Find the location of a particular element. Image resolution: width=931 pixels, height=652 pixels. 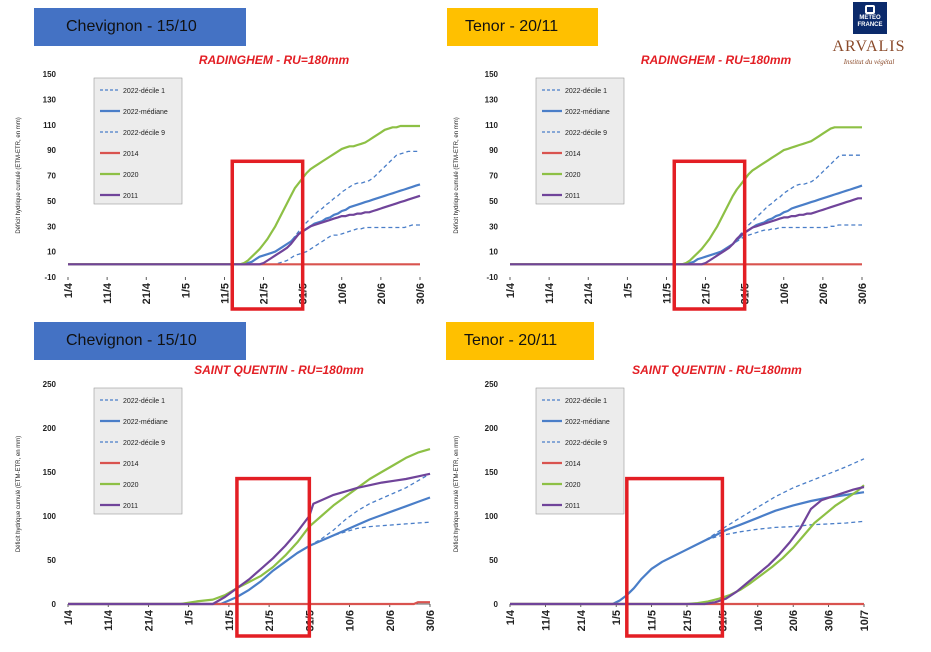

variety-tag-chevignon-top: Chevignon - 15/10 is located at coordinates (140, 27).